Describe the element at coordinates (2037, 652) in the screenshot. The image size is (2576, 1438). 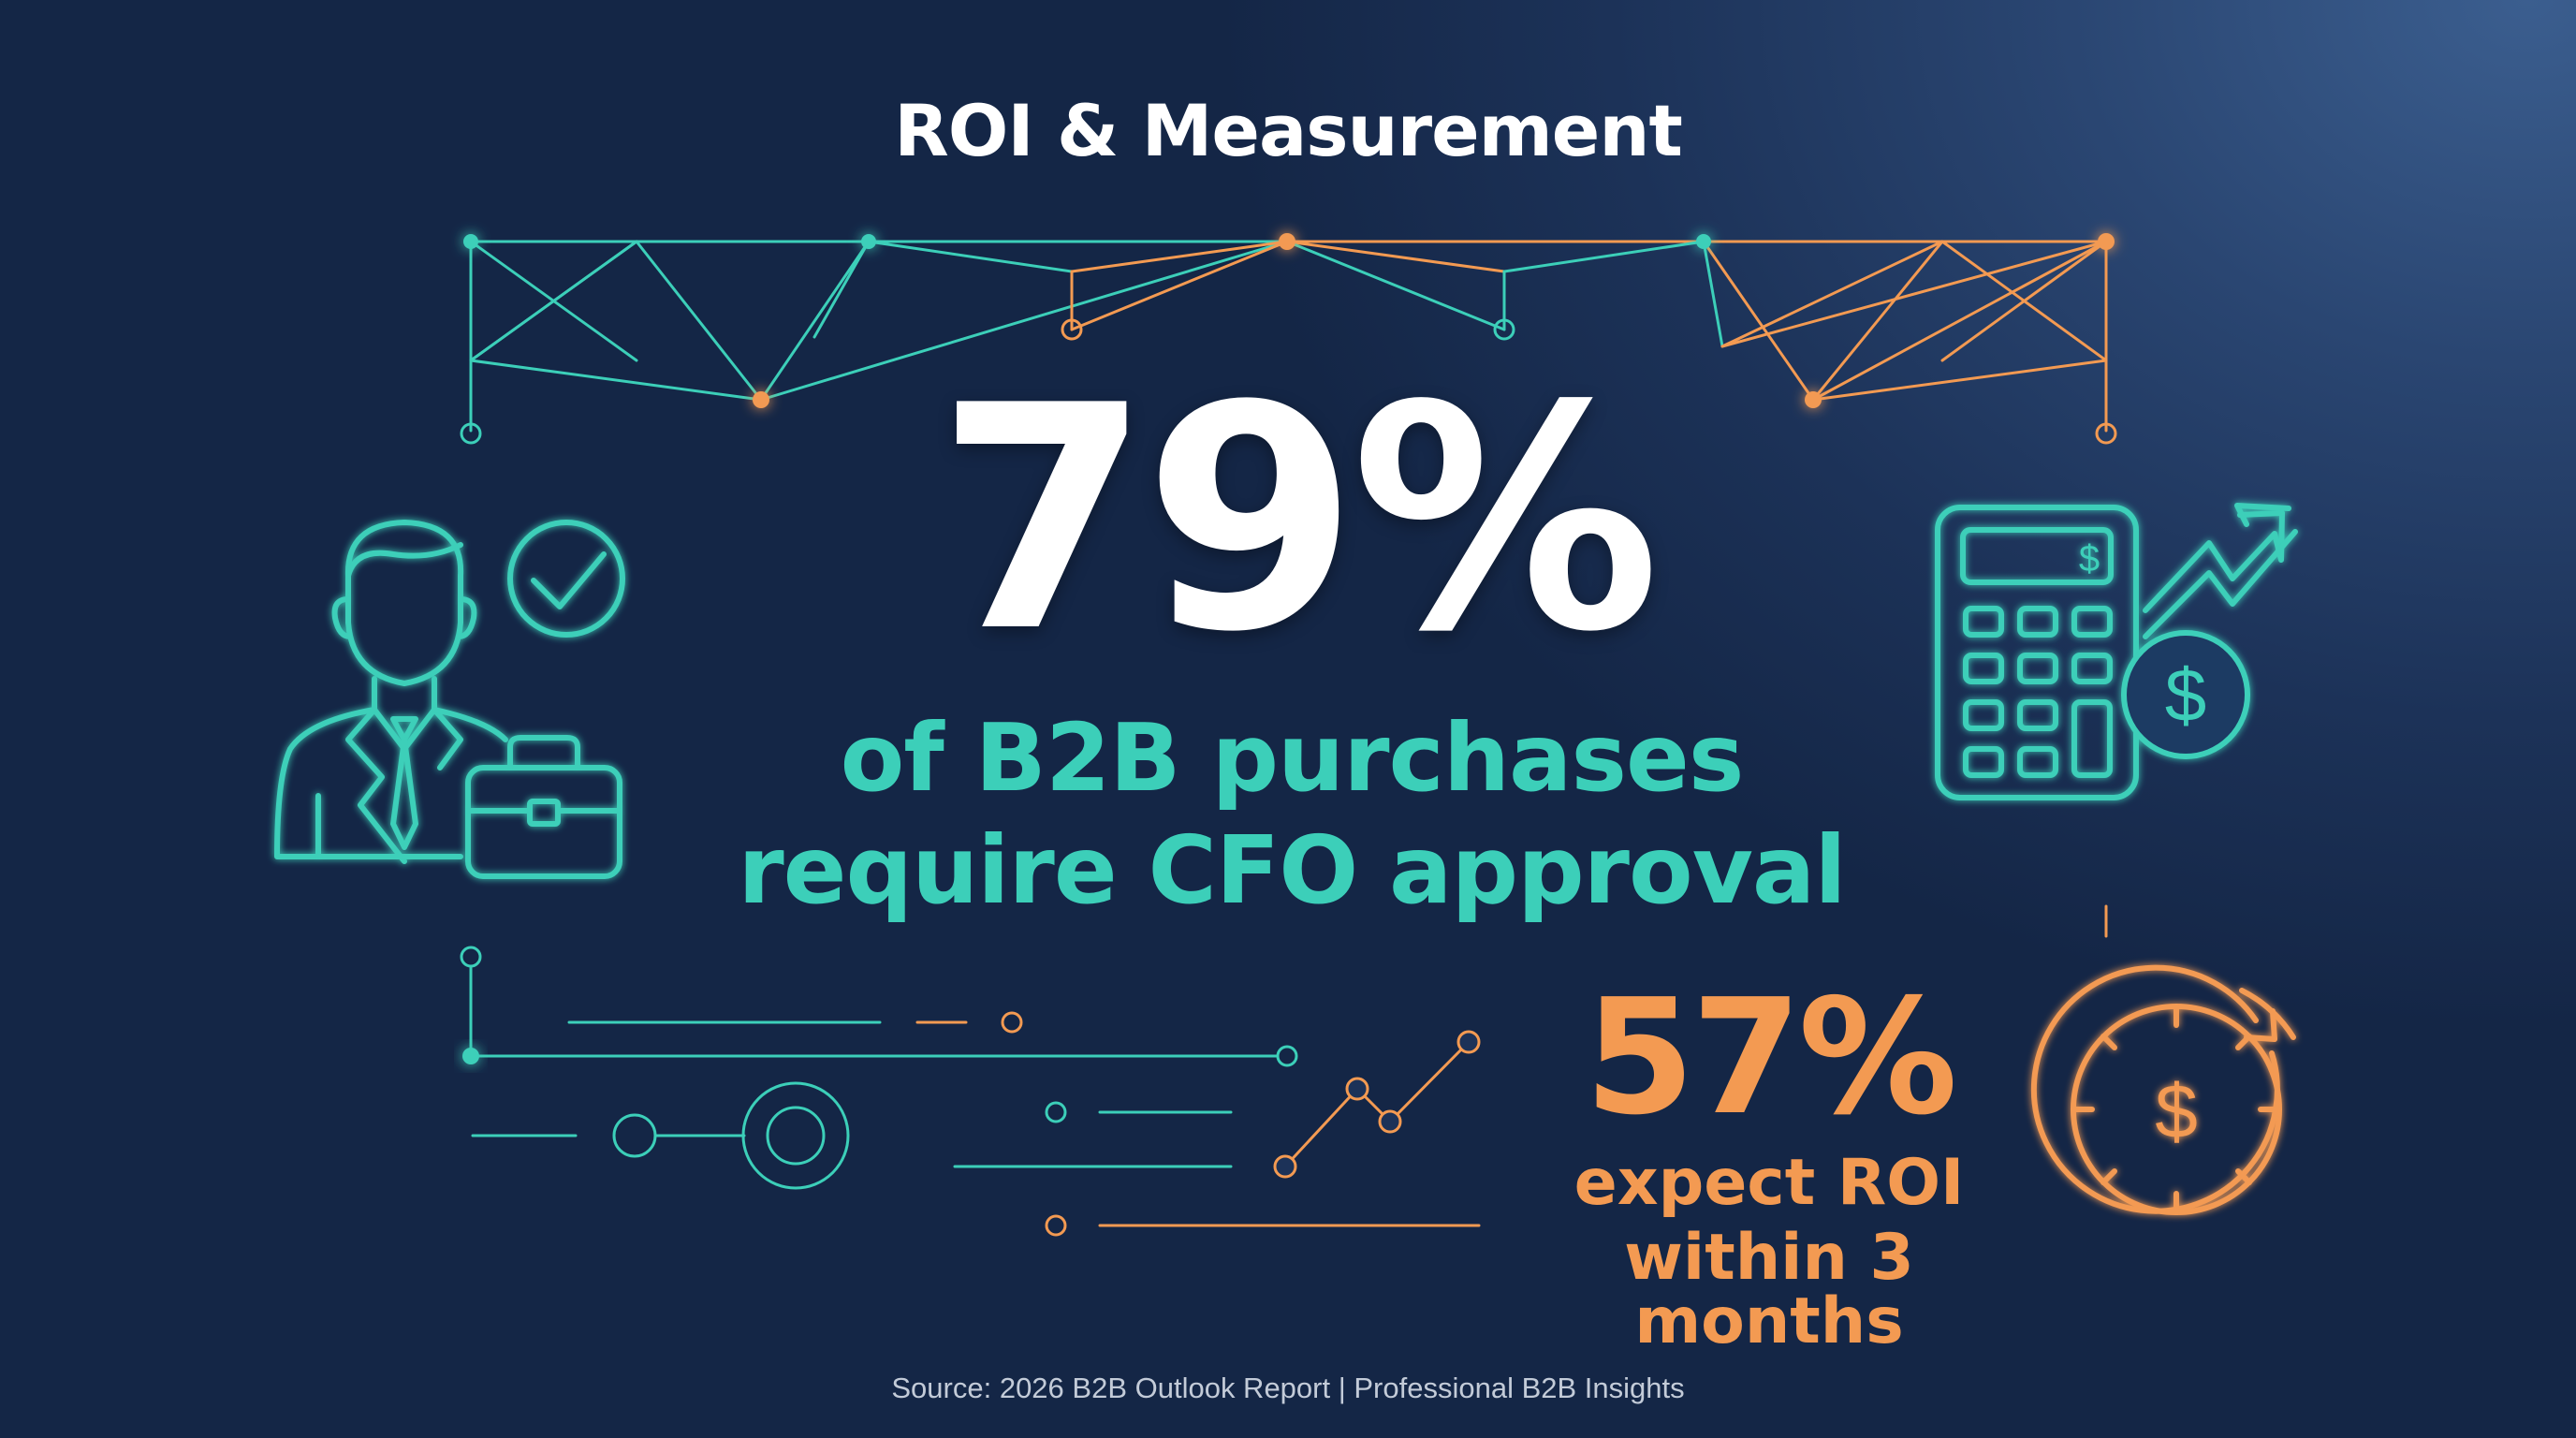
I see `calculator-icon` at that location.